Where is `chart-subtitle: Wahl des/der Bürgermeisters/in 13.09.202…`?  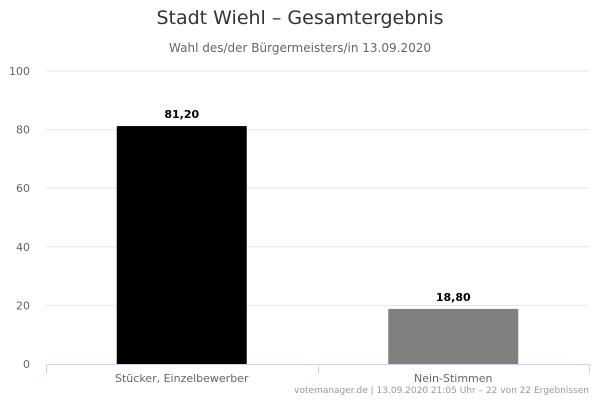
chart-subtitle: Wahl des/der Bürgermeisters/in 13.09.202… is located at coordinates (300, 48).